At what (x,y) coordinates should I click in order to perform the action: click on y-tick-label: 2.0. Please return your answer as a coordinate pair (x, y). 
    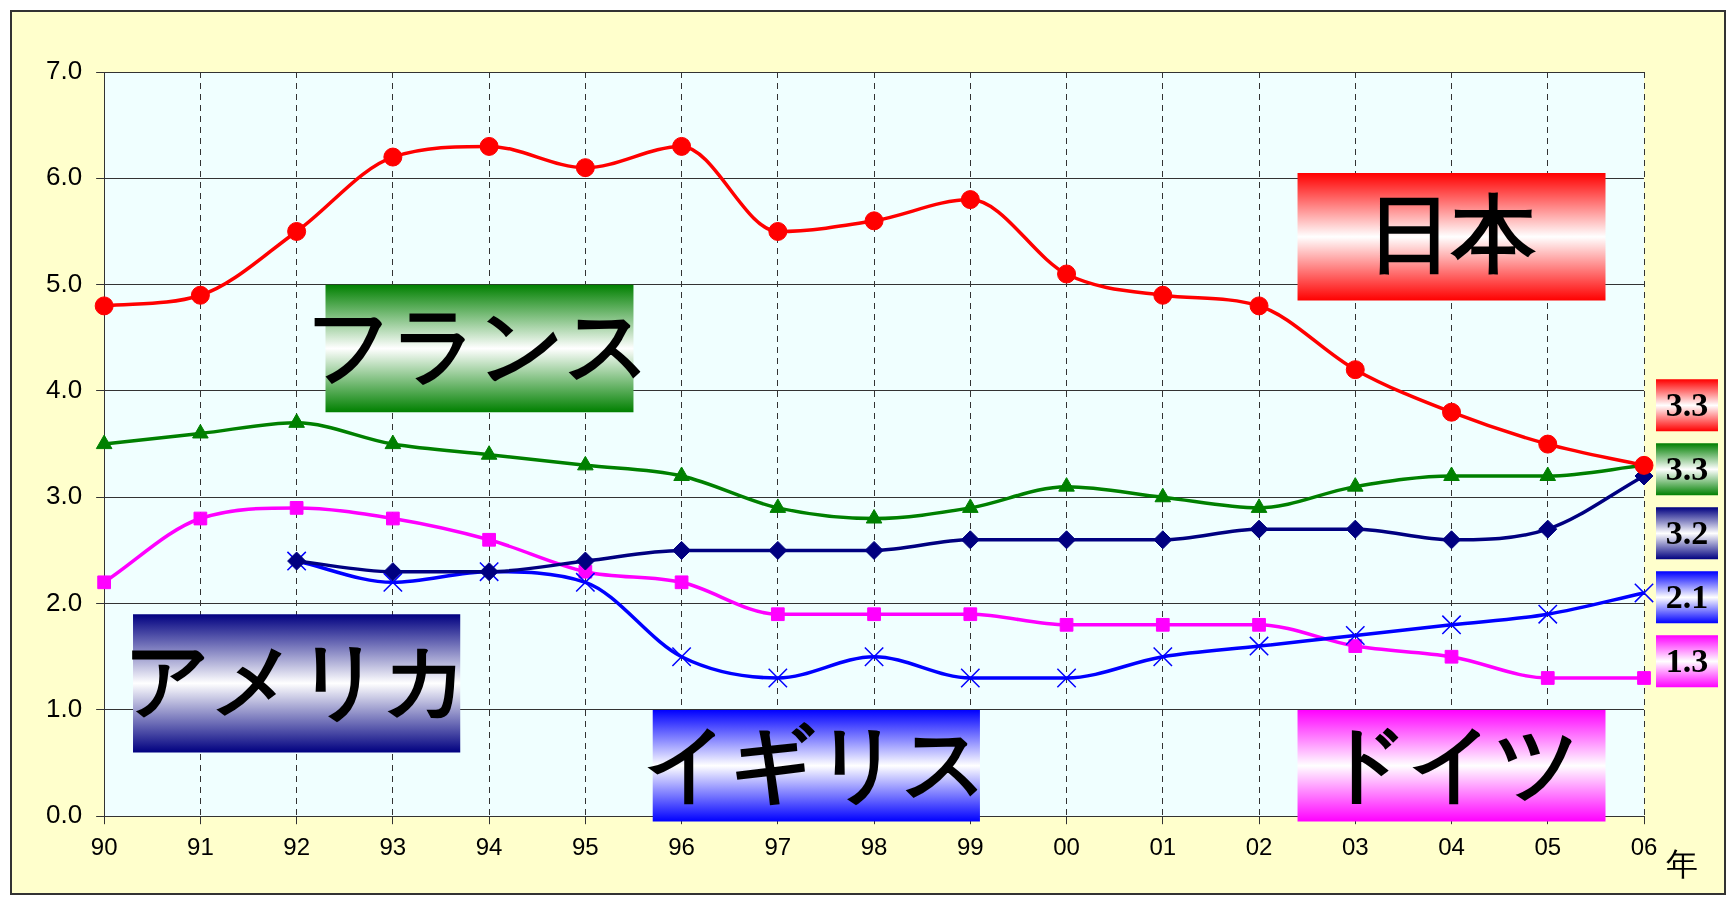
    Looking at the image, I should click on (64, 601).